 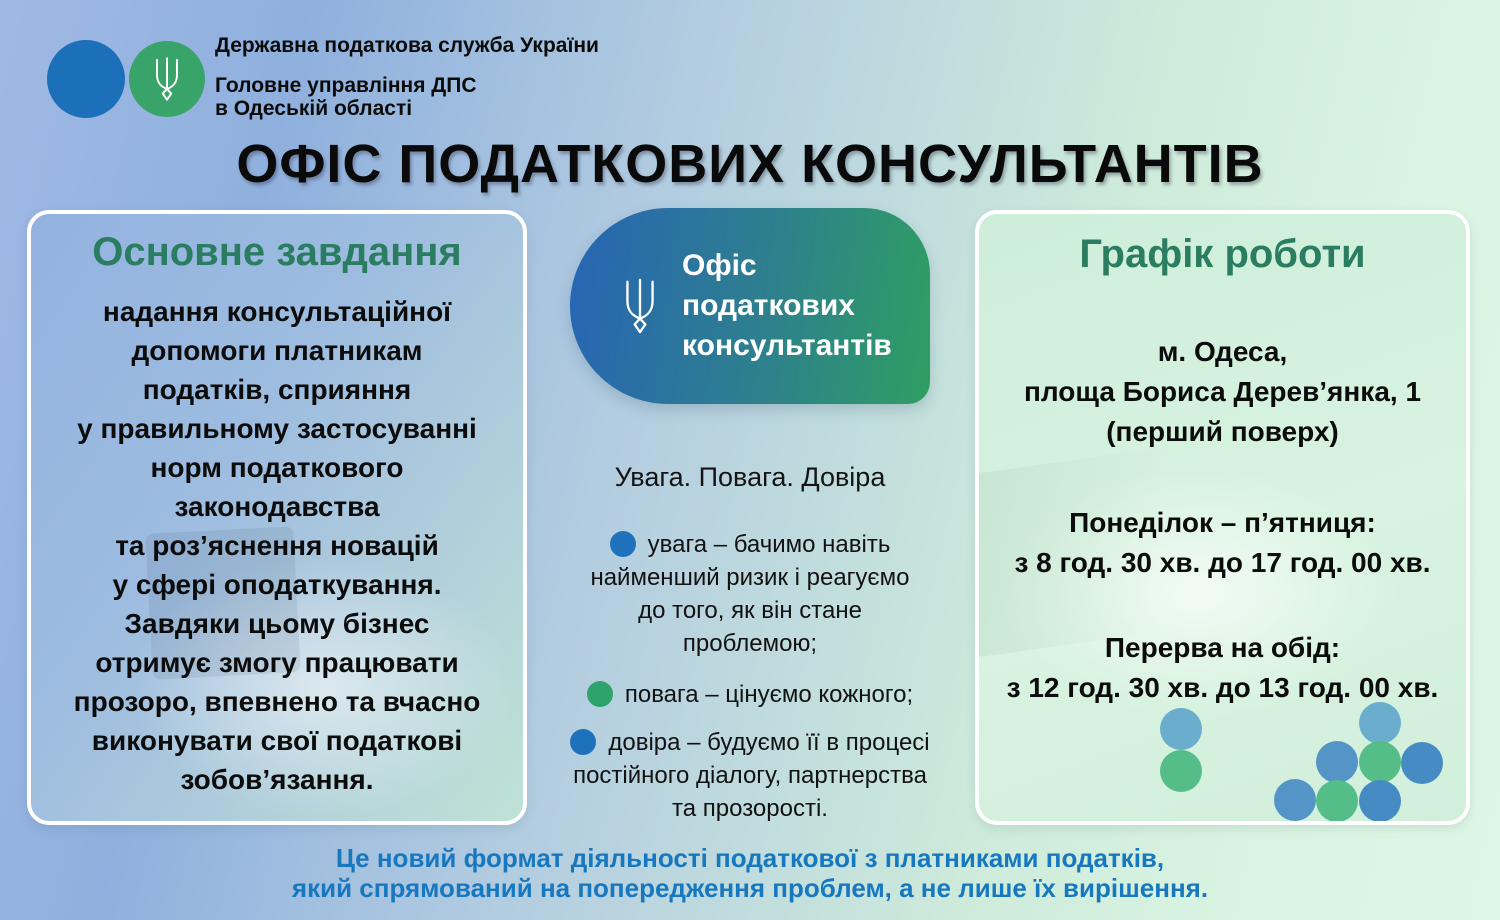 I want to click on logo-trident-badge, so click(x=167, y=79).